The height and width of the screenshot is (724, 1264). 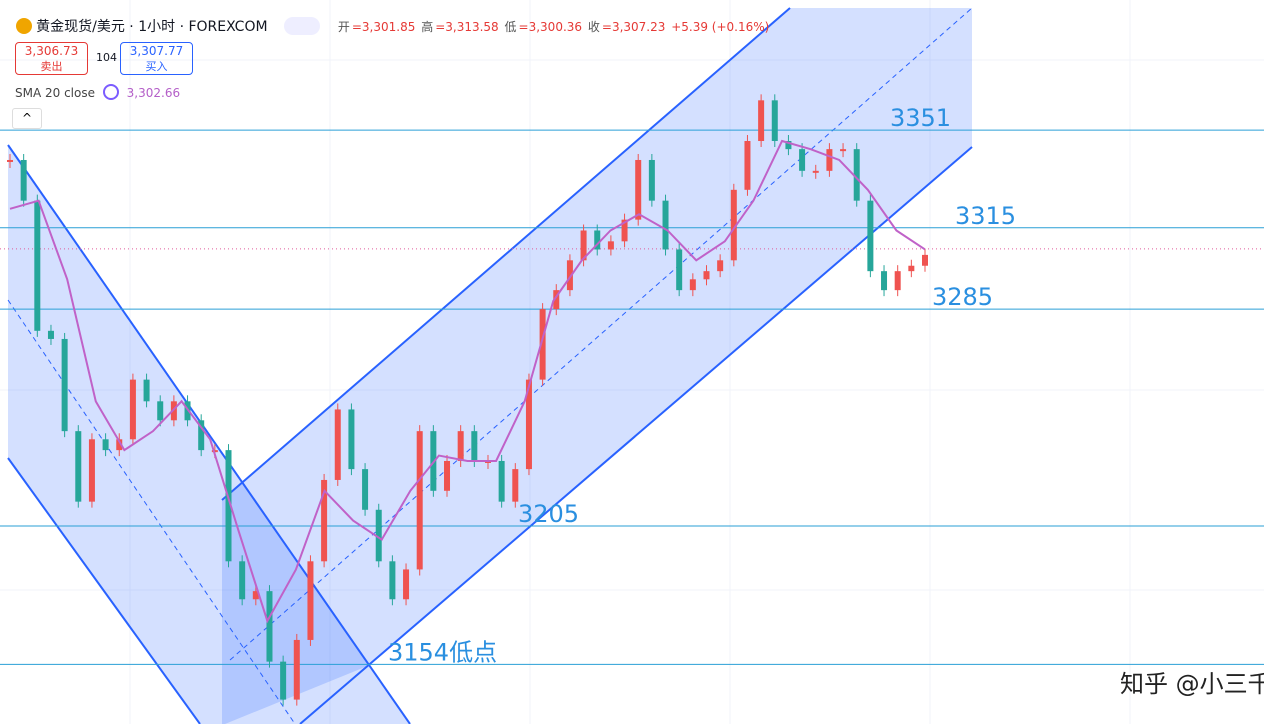 What do you see at coordinates (962, 297) in the screenshot?
I see `level-label: 3285` at bounding box center [962, 297].